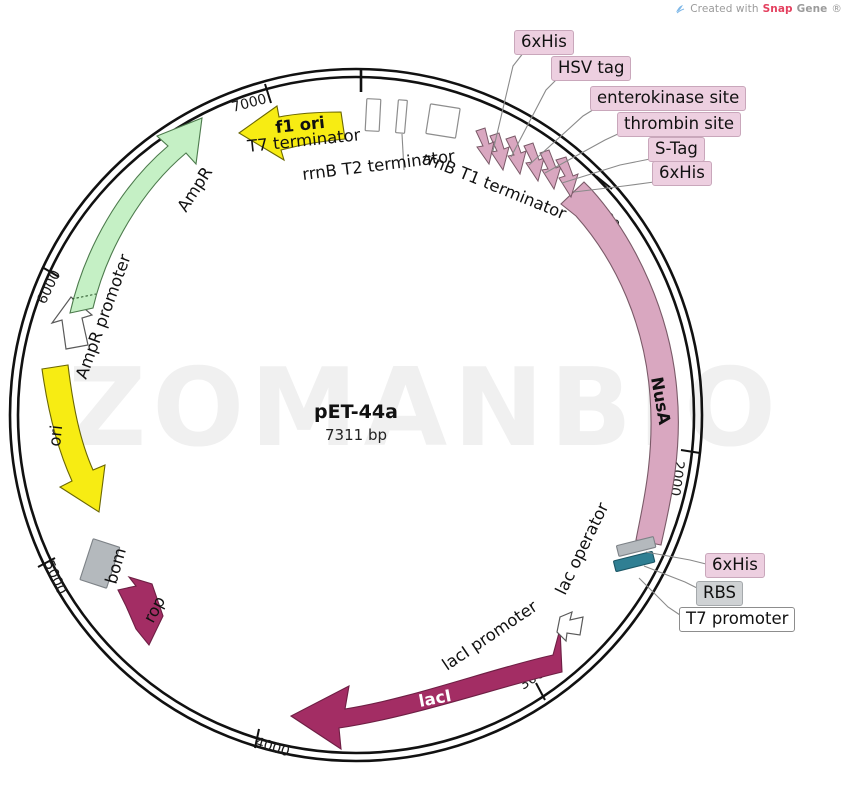  Describe the element at coordinates (356, 435) in the screenshot. I see `plasmid-size: 7311 bp` at that location.